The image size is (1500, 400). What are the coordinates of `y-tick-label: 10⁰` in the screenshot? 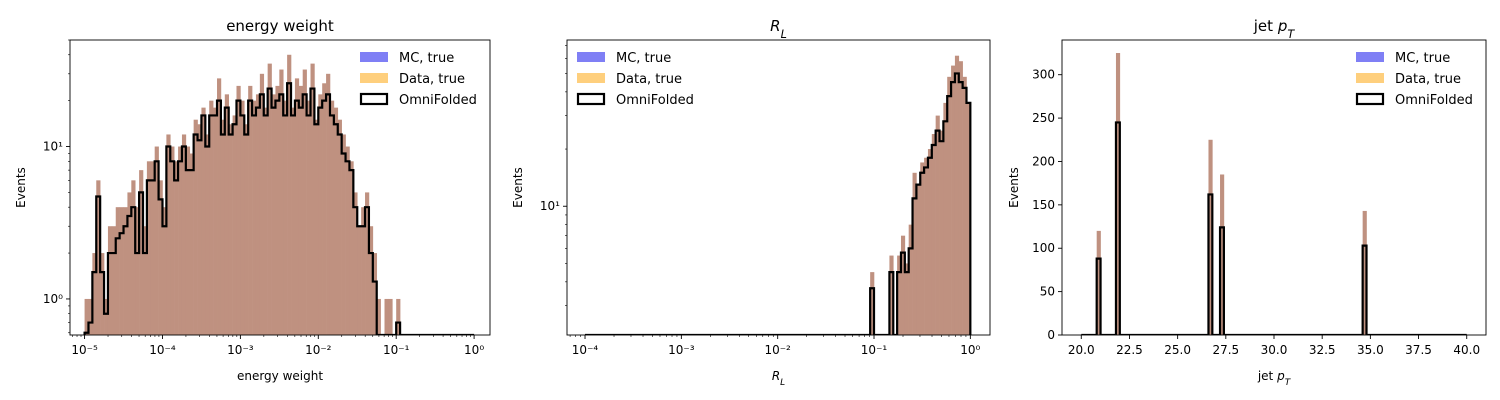 It's located at (53, 299).